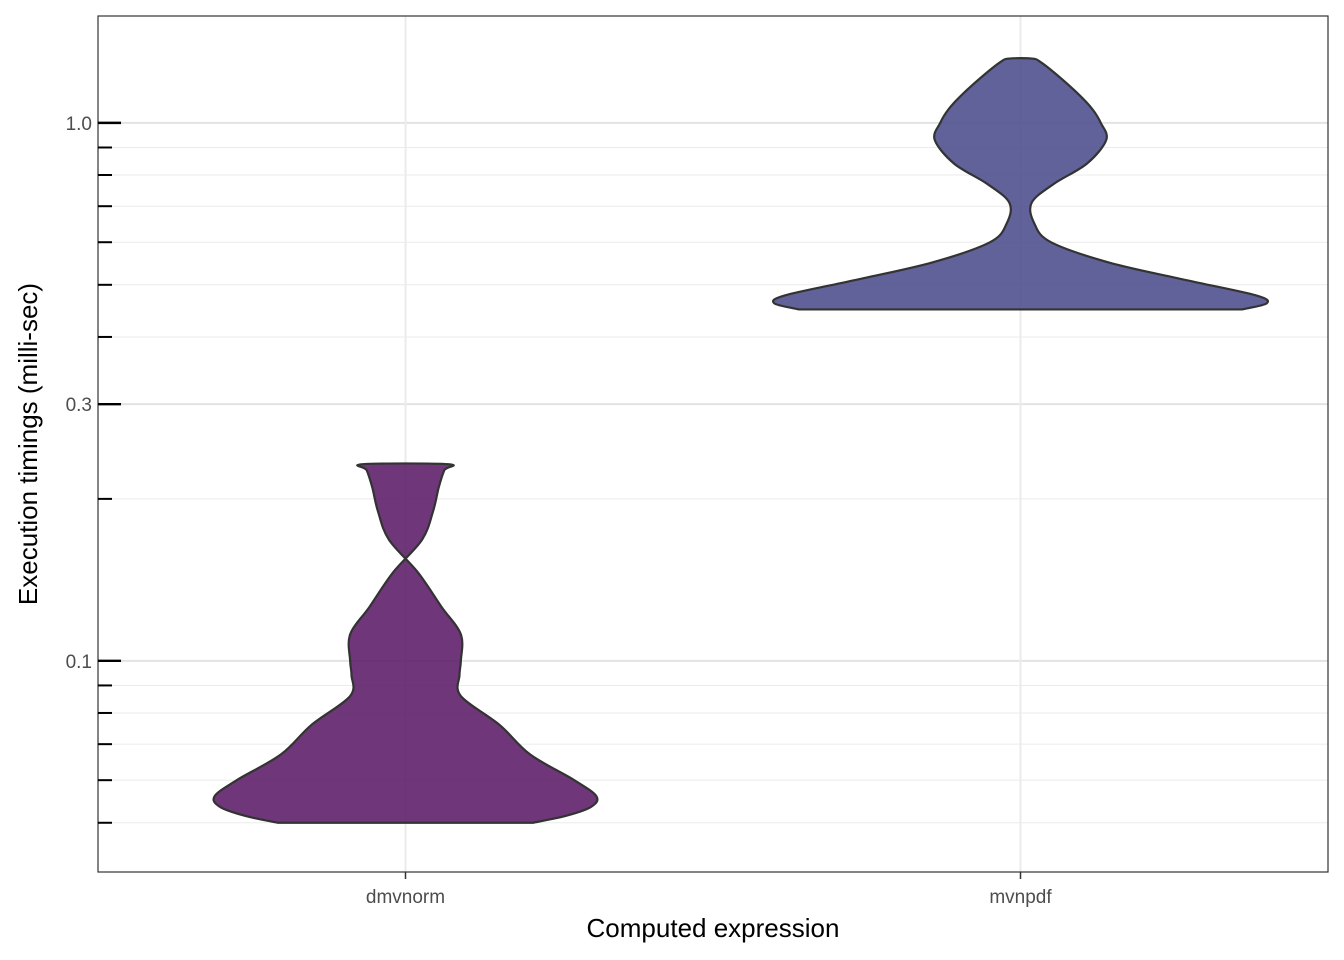 This screenshot has height=960, width=1344. I want to click on y-tick-label: 1.0, so click(79, 124).